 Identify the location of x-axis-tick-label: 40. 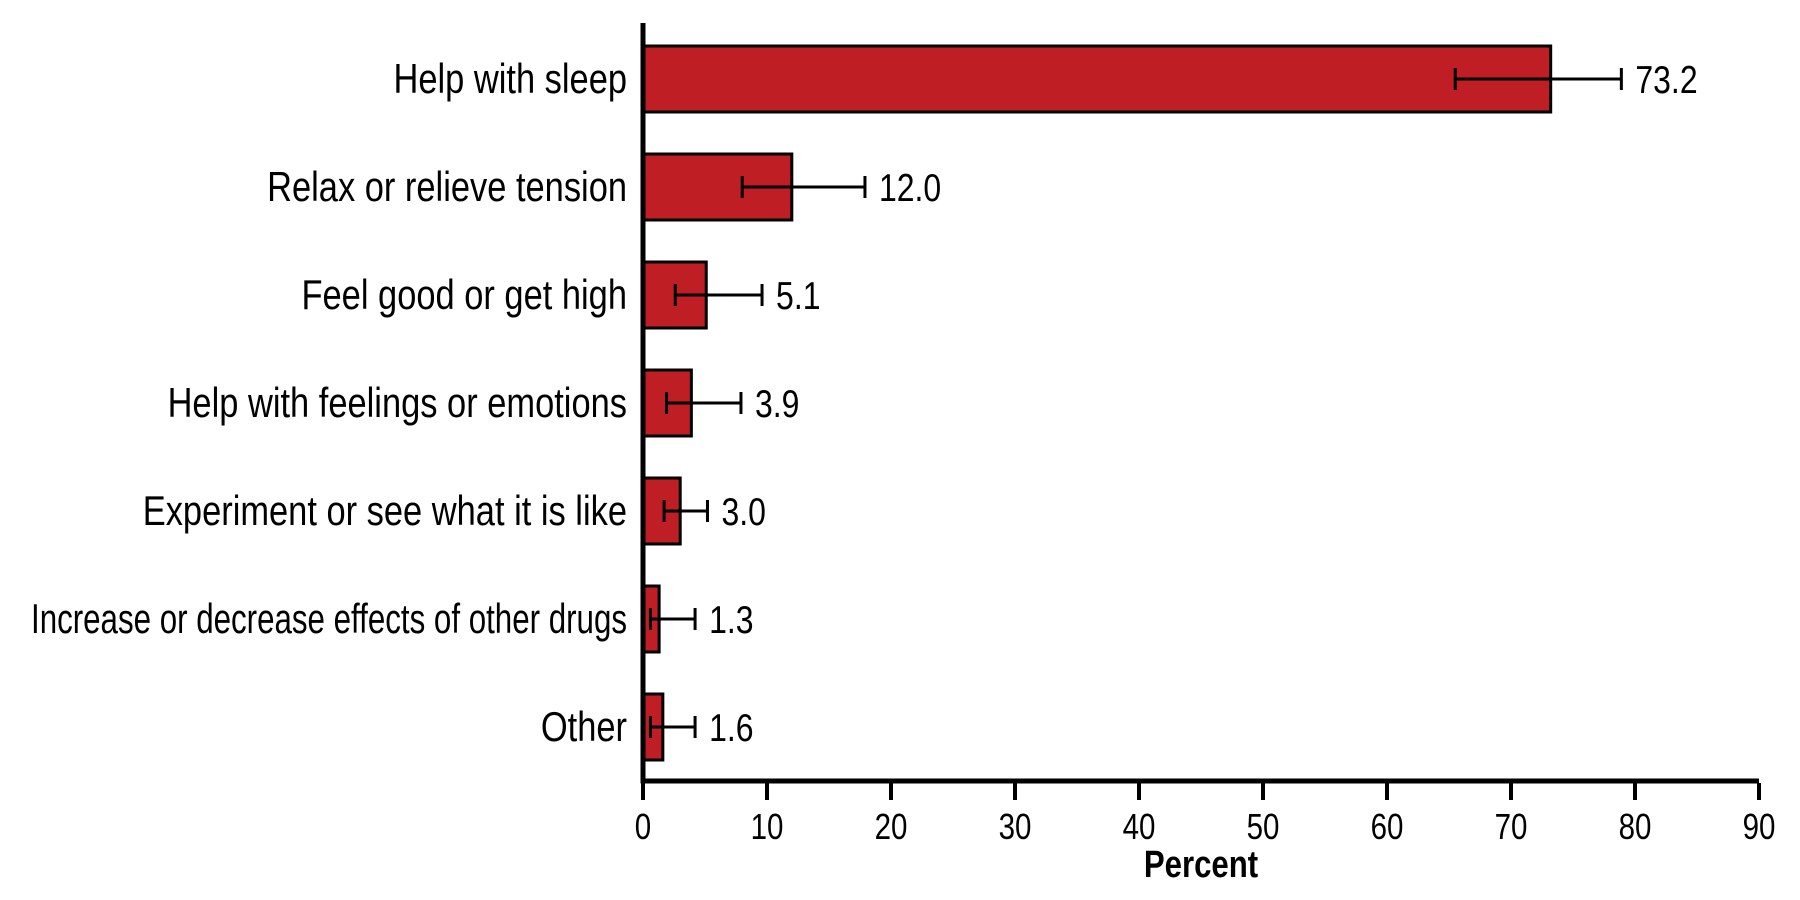
(1139, 826).